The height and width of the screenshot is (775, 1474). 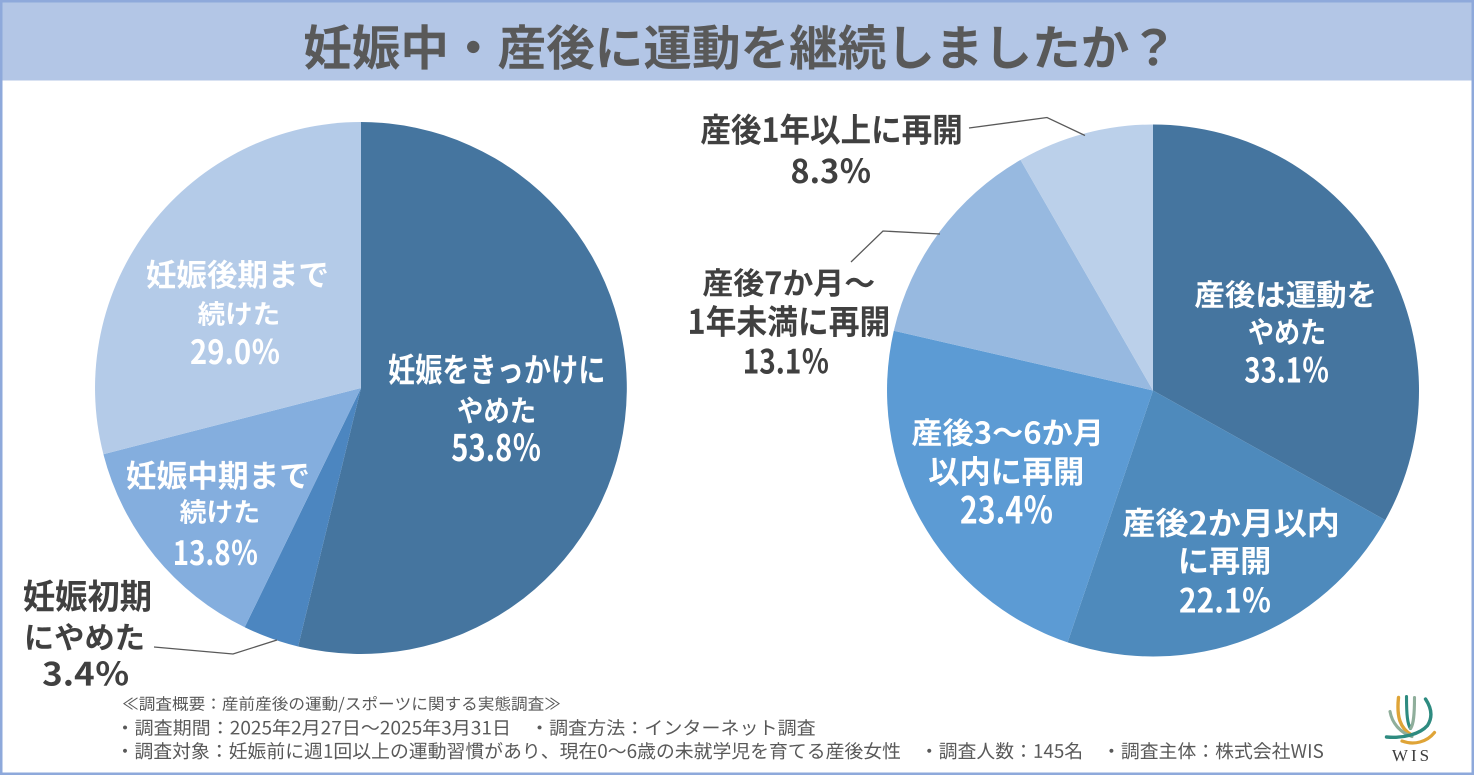 I want to click on svg-text: WIS, so click(x=1412, y=755).